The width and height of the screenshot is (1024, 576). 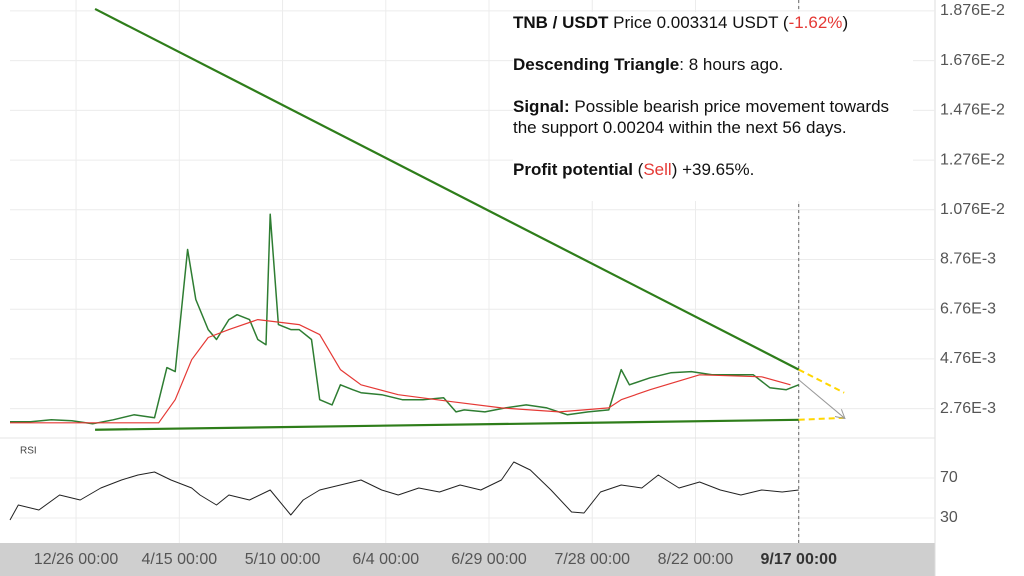 I want to click on y-tick-label: 1.876E-2, so click(x=972, y=10).